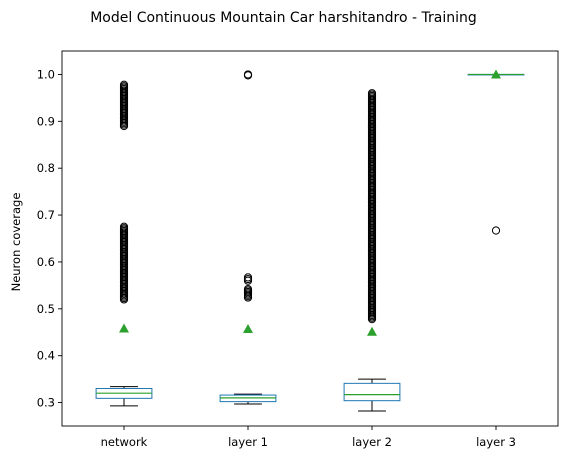 The image size is (567, 461). Describe the element at coordinates (46, 215) in the screenshot. I see `y-tick-label: 0.7` at that location.